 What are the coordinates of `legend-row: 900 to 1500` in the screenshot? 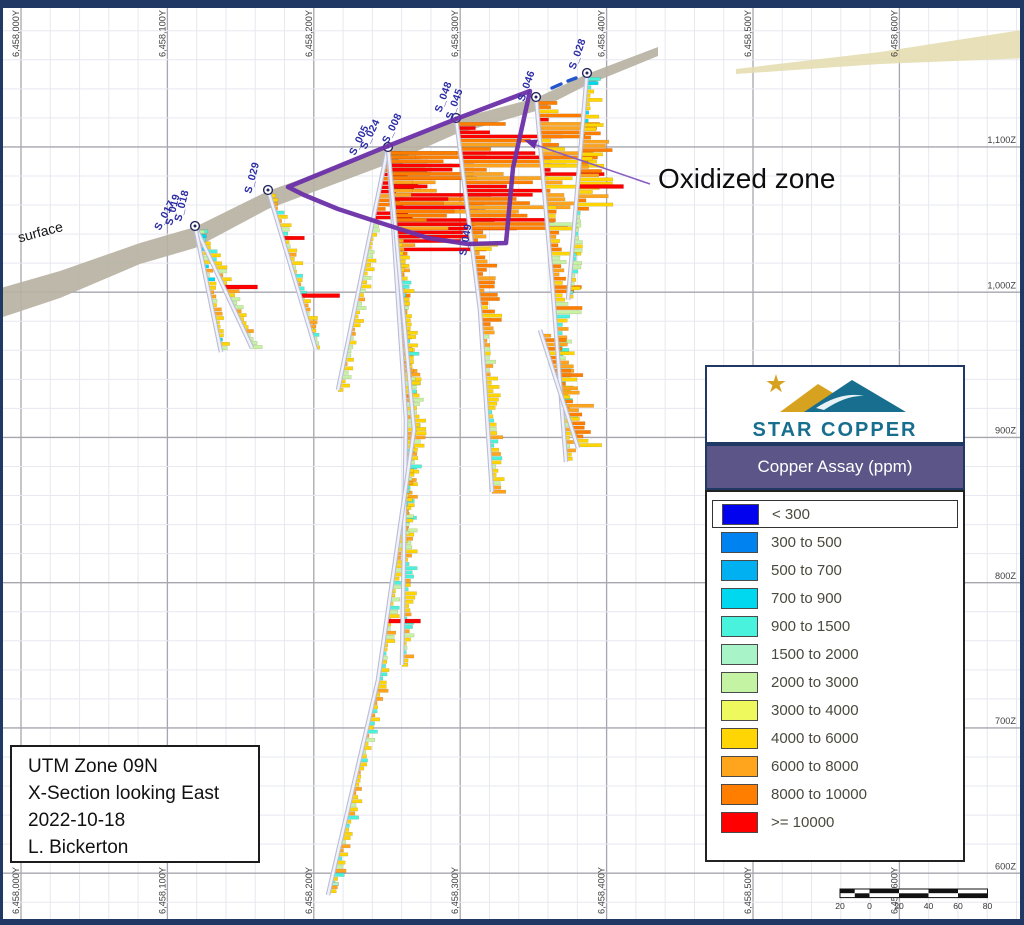 It's located at (835, 626).